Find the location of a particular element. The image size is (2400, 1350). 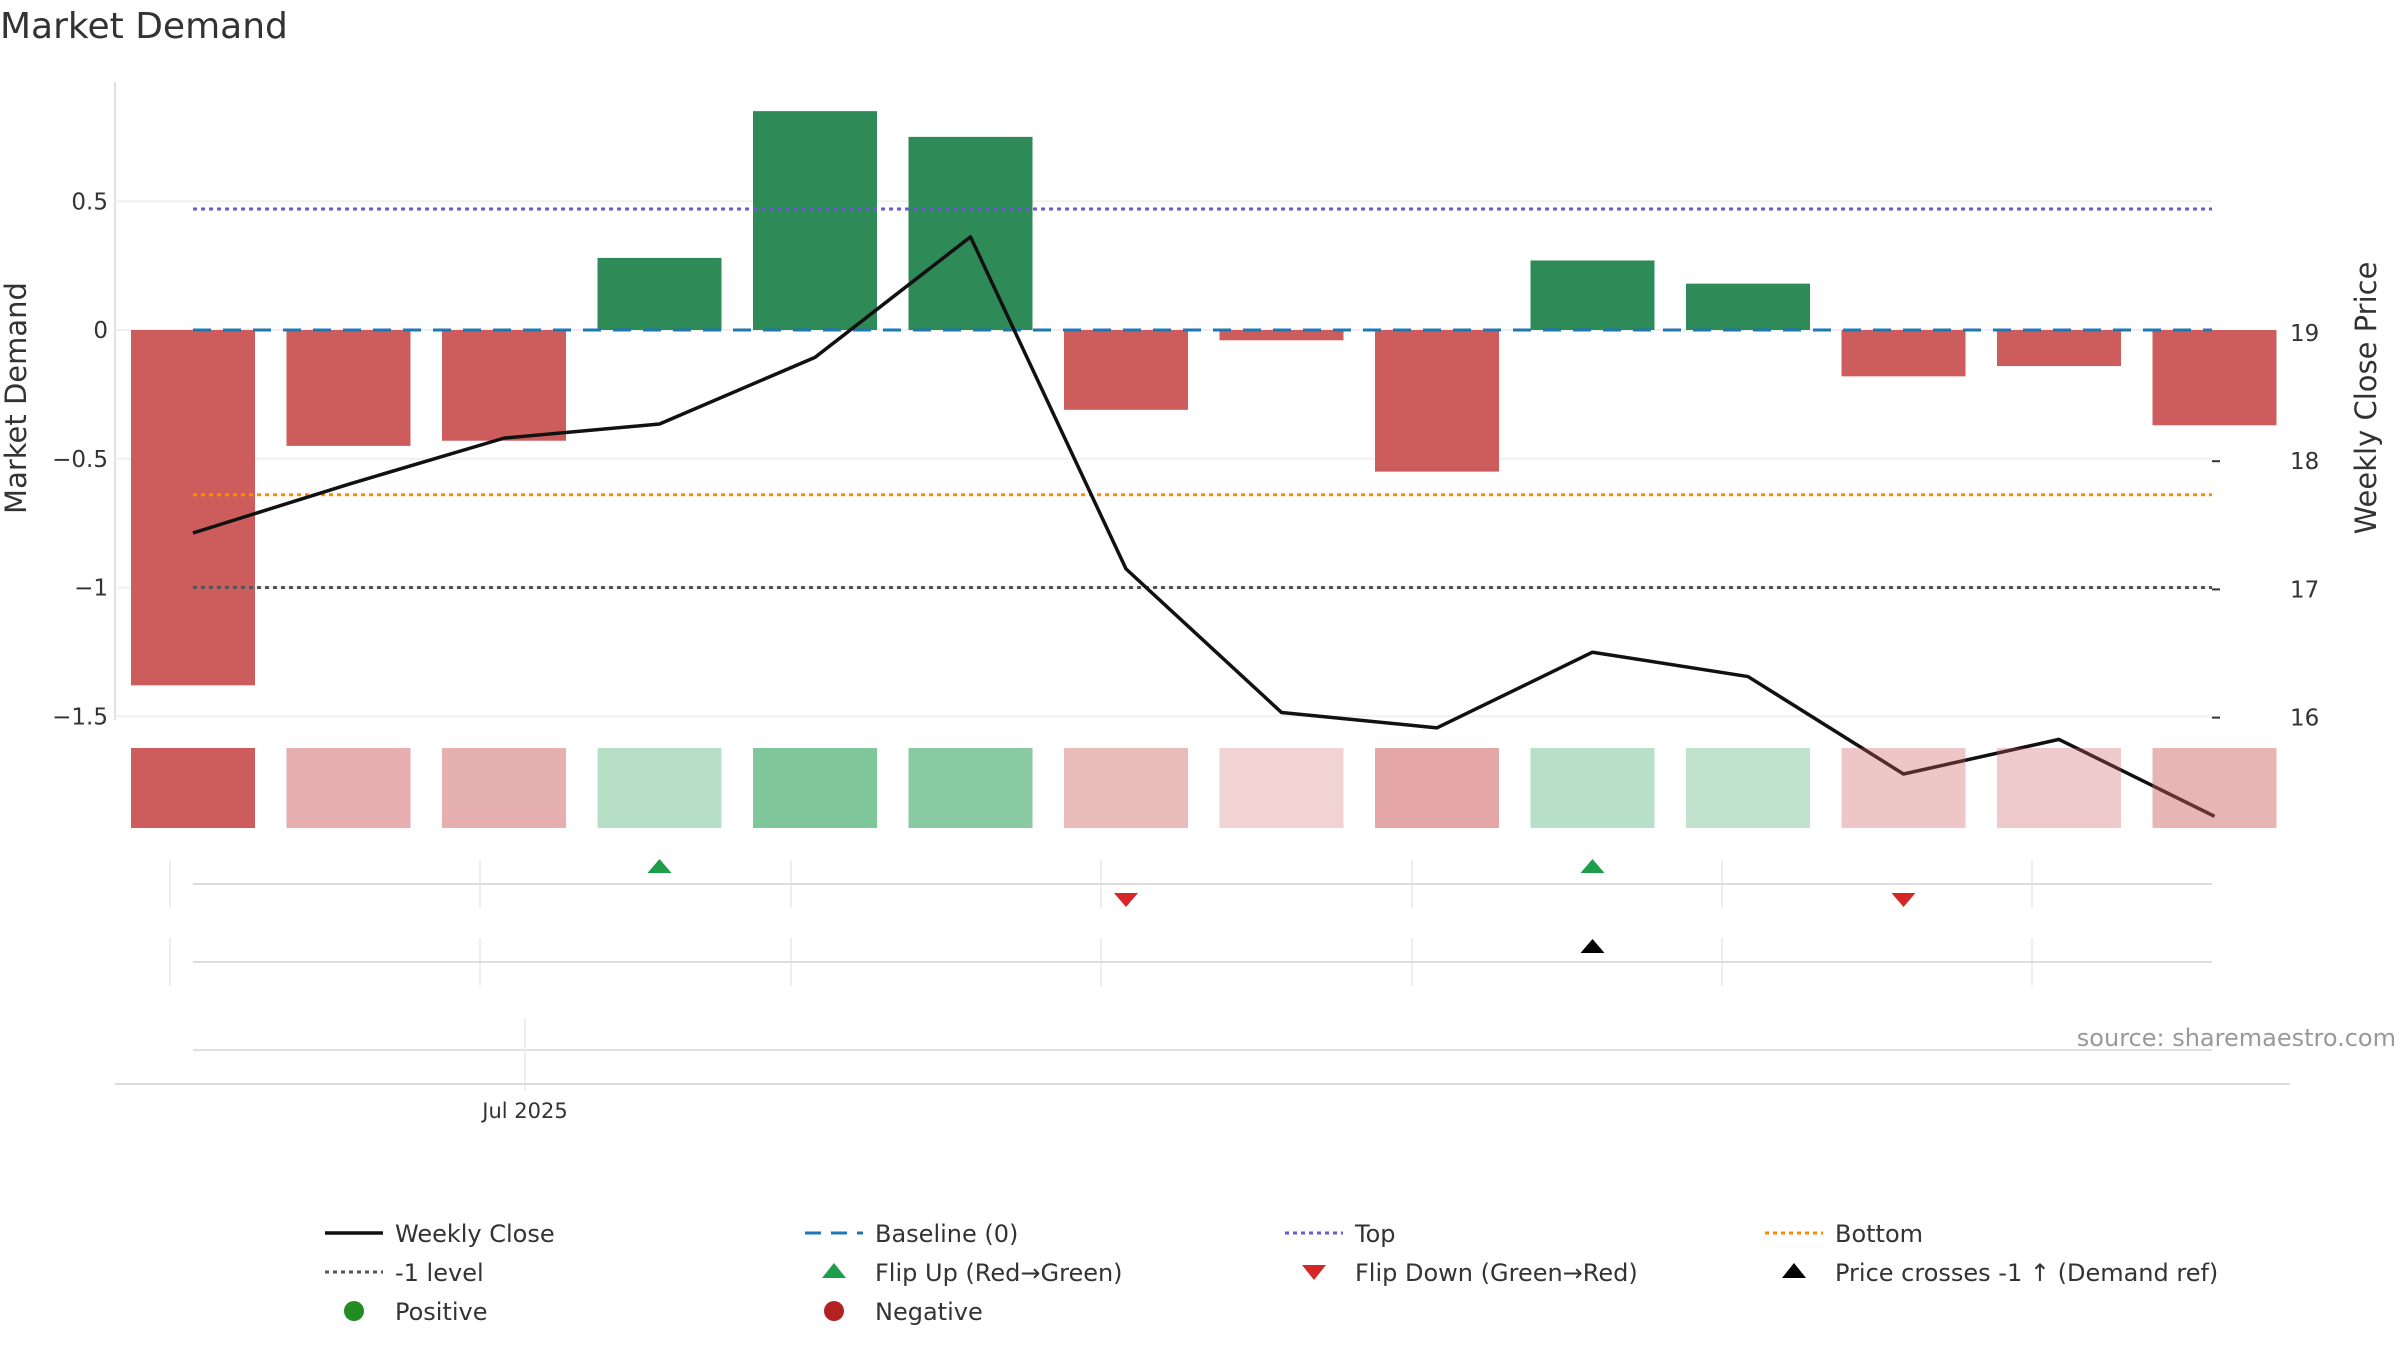

left-tick-label: −1.5 is located at coordinates (80, 717).